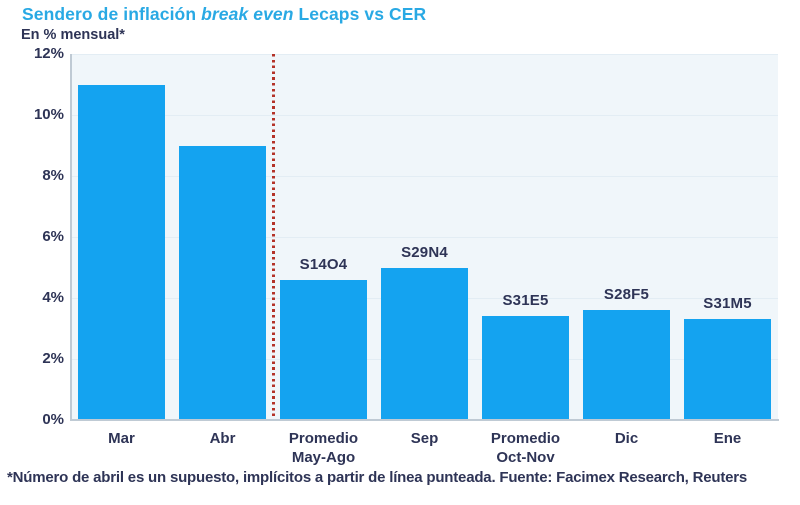 This screenshot has width=800, height=505. What do you see at coordinates (360, 14) in the screenshot?
I see `chart-title-suffix: Lecaps vs CER` at bounding box center [360, 14].